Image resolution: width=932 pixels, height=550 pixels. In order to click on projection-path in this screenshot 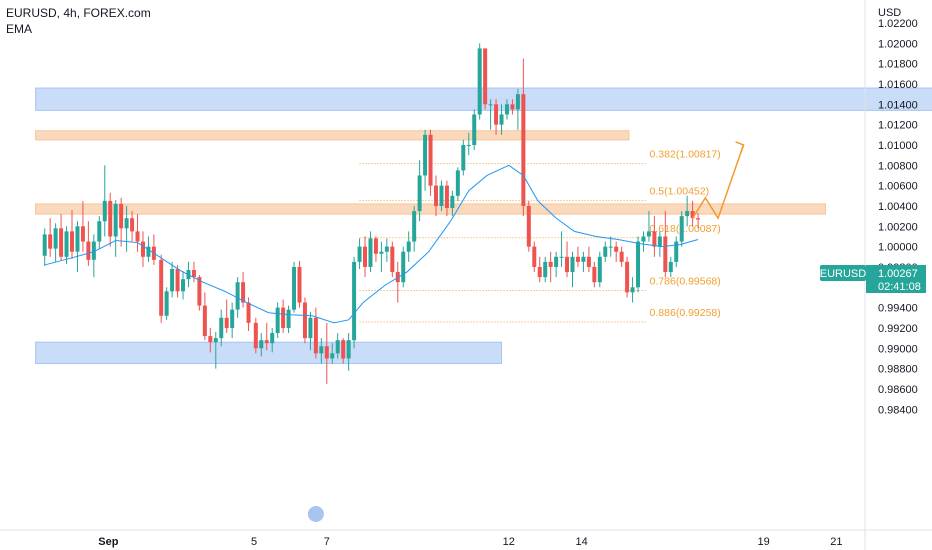, I will do `click(716, 187)`.